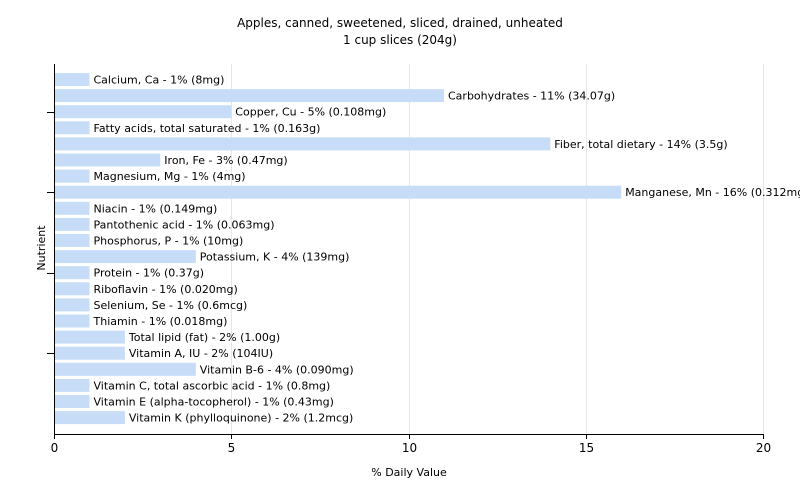 This screenshot has width=800, height=500. Describe the element at coordinates (204, 337) in the screenshot. I see `bar-label: Total lipid (fat) - 2% (1.00g)` at that location.